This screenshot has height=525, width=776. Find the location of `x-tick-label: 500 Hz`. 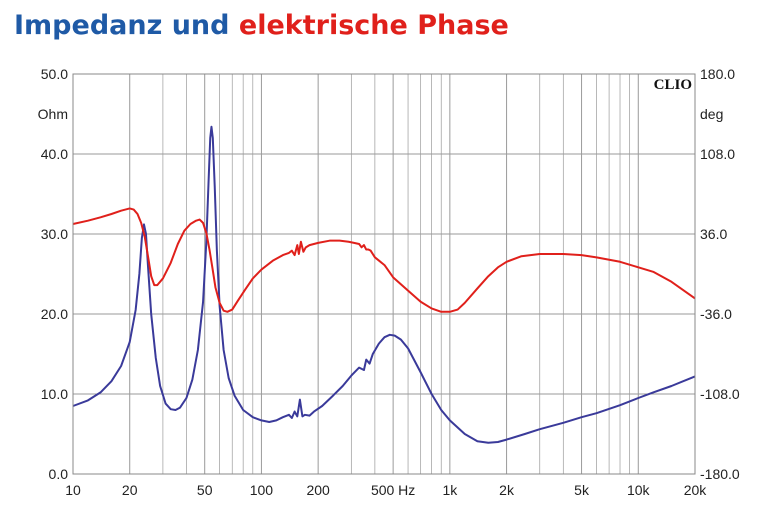

x-tick-label: 500 Hz is located at coordinates (393, 490).